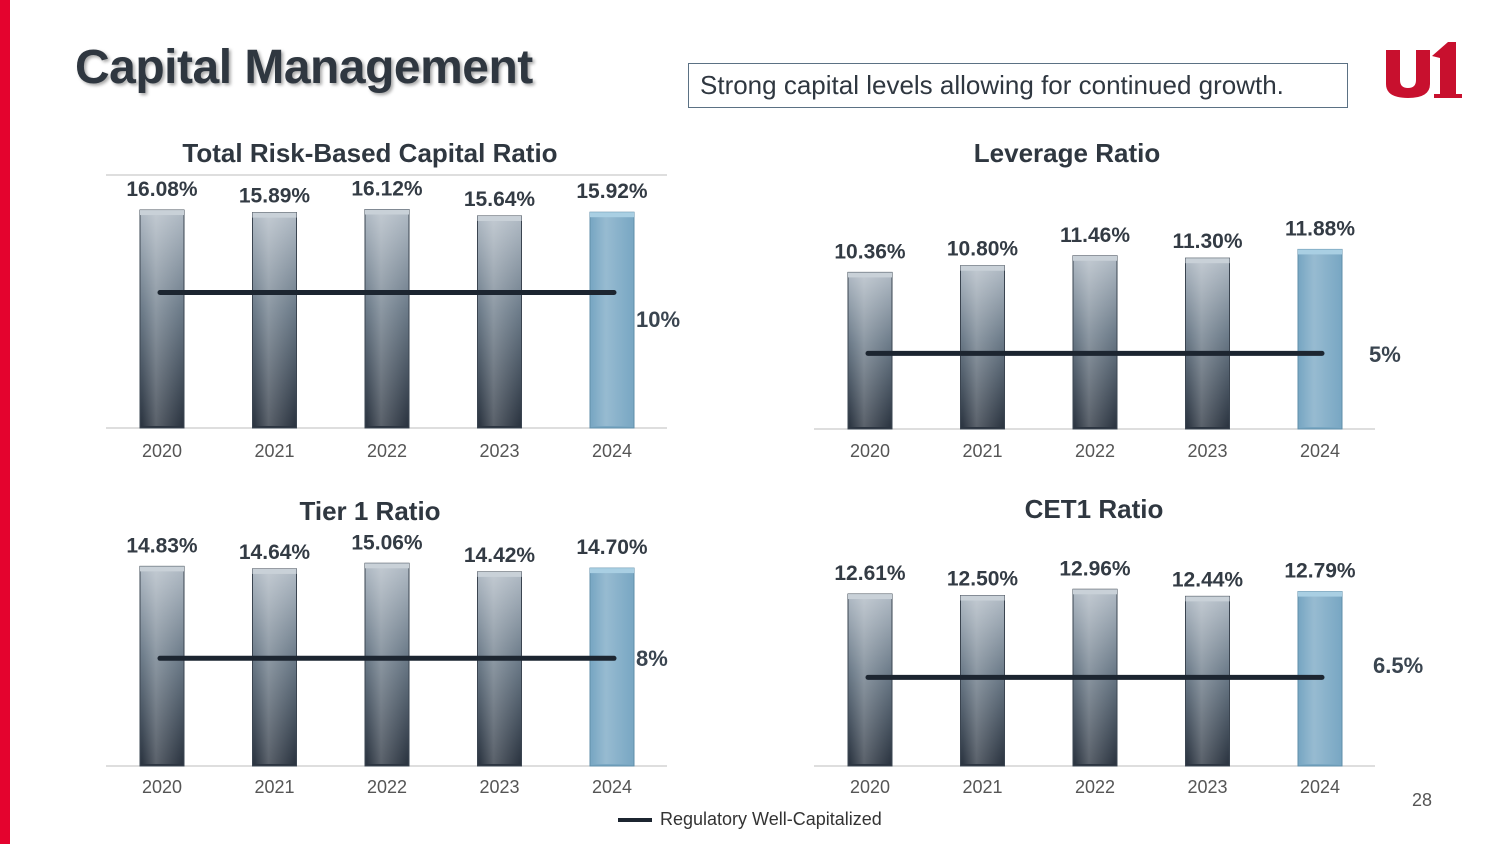 This screenshot has height=844, width=1500. What do you see at coordinates (612, 191) in the screenshot?
I see `data-label: 15.92%` at bounding box center [612, 191].